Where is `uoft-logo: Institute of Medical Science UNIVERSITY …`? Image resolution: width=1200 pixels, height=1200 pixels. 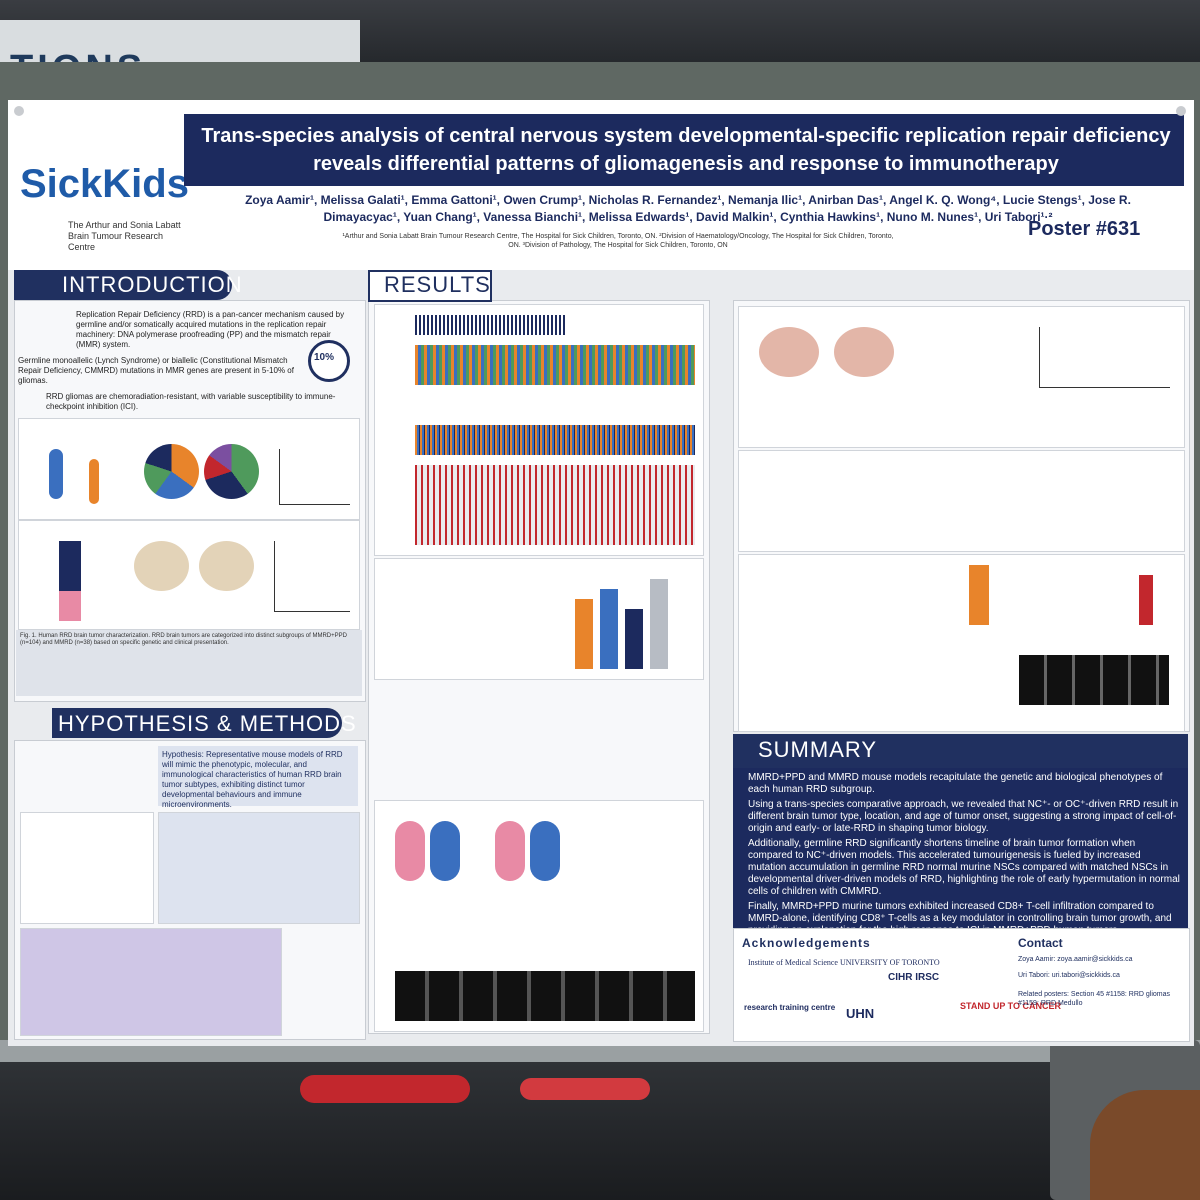
uoft-logo: Institute of Medical Science UNIVERSITY … is located at coordinates (844, 962).